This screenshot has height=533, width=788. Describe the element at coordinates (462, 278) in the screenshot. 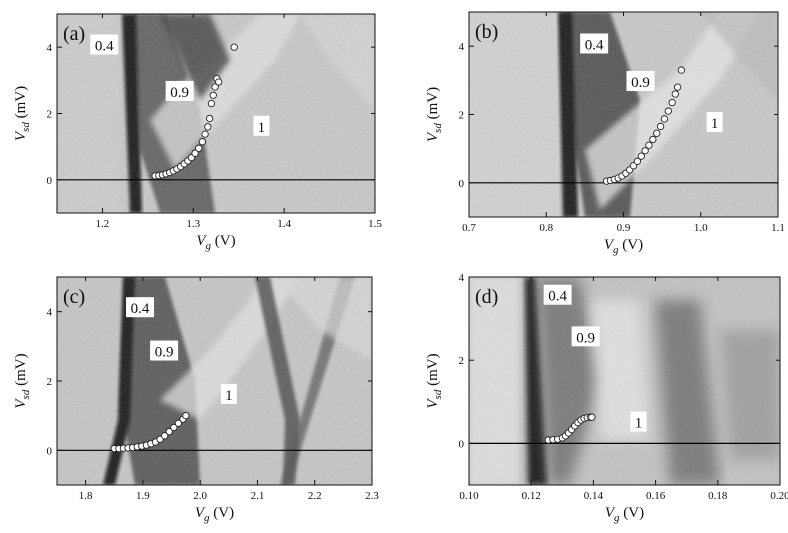

I see `panel-d-ytick-label: 4` at that location.